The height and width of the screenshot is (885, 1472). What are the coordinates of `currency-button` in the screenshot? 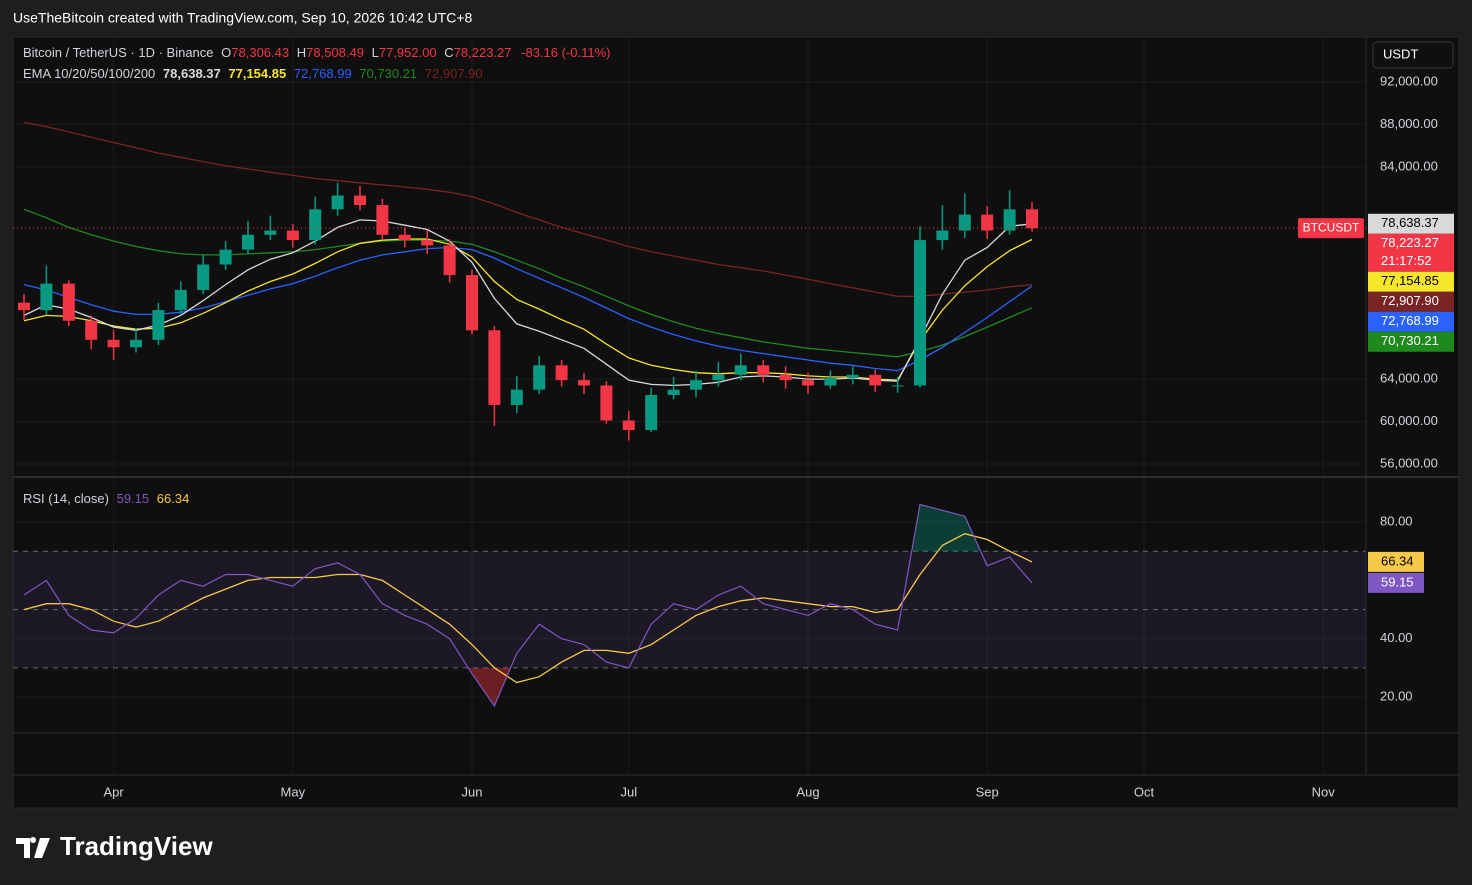 It's located at (1413, 55).